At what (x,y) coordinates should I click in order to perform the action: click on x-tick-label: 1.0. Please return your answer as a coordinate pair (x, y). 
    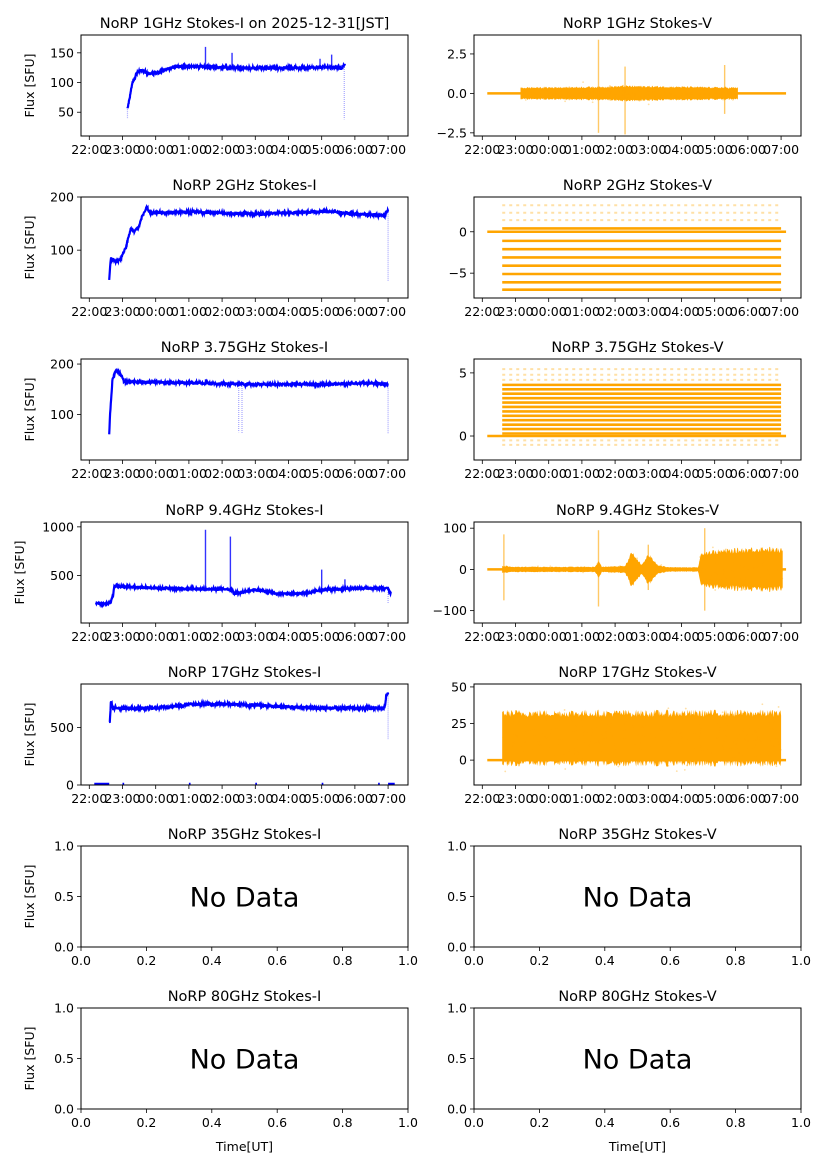
    Looking at the image, I should click on (801, 1122).